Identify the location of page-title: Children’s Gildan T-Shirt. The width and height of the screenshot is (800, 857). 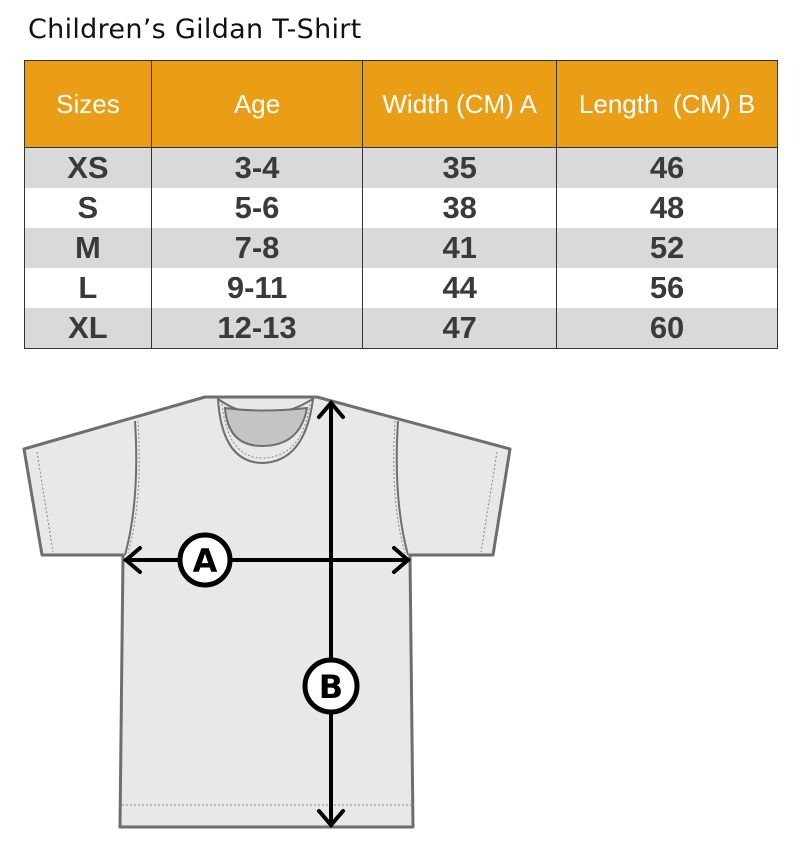
(195, 29).